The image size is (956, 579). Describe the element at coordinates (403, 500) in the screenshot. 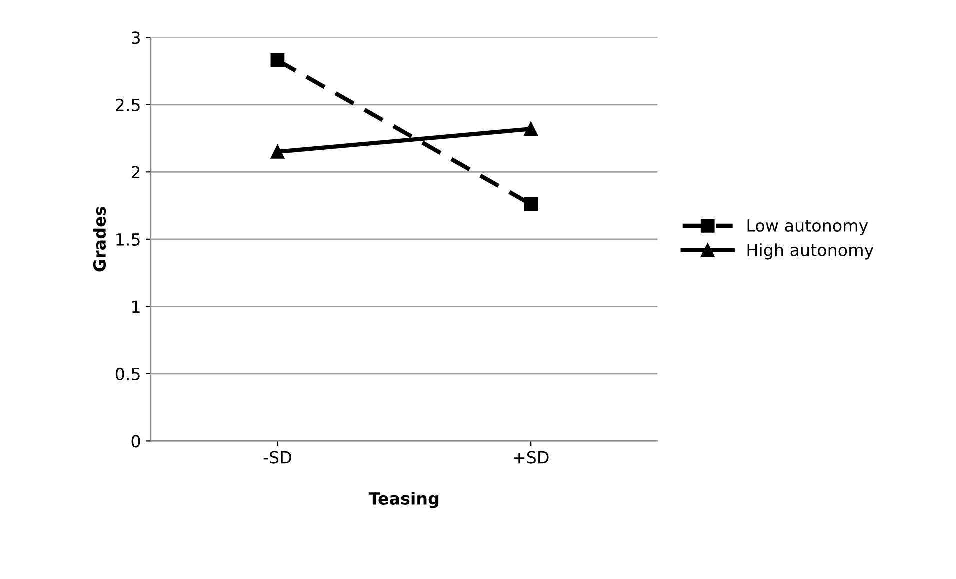

I see `x-axis-title: Teasing` at that location.